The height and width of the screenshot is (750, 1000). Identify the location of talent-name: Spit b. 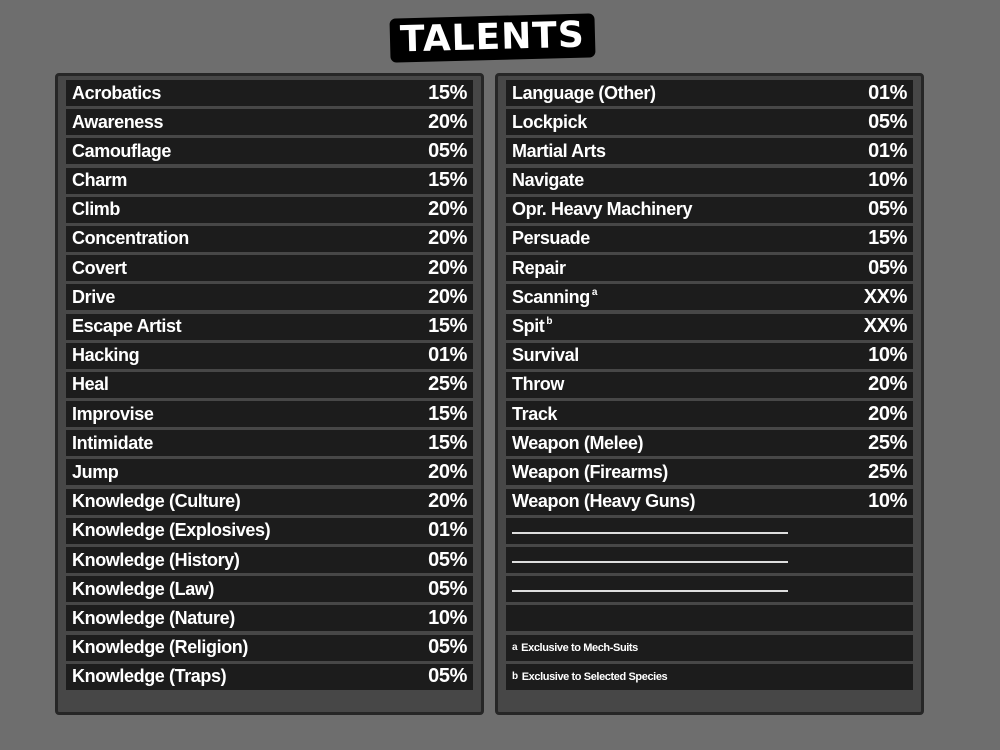
(532, 326).